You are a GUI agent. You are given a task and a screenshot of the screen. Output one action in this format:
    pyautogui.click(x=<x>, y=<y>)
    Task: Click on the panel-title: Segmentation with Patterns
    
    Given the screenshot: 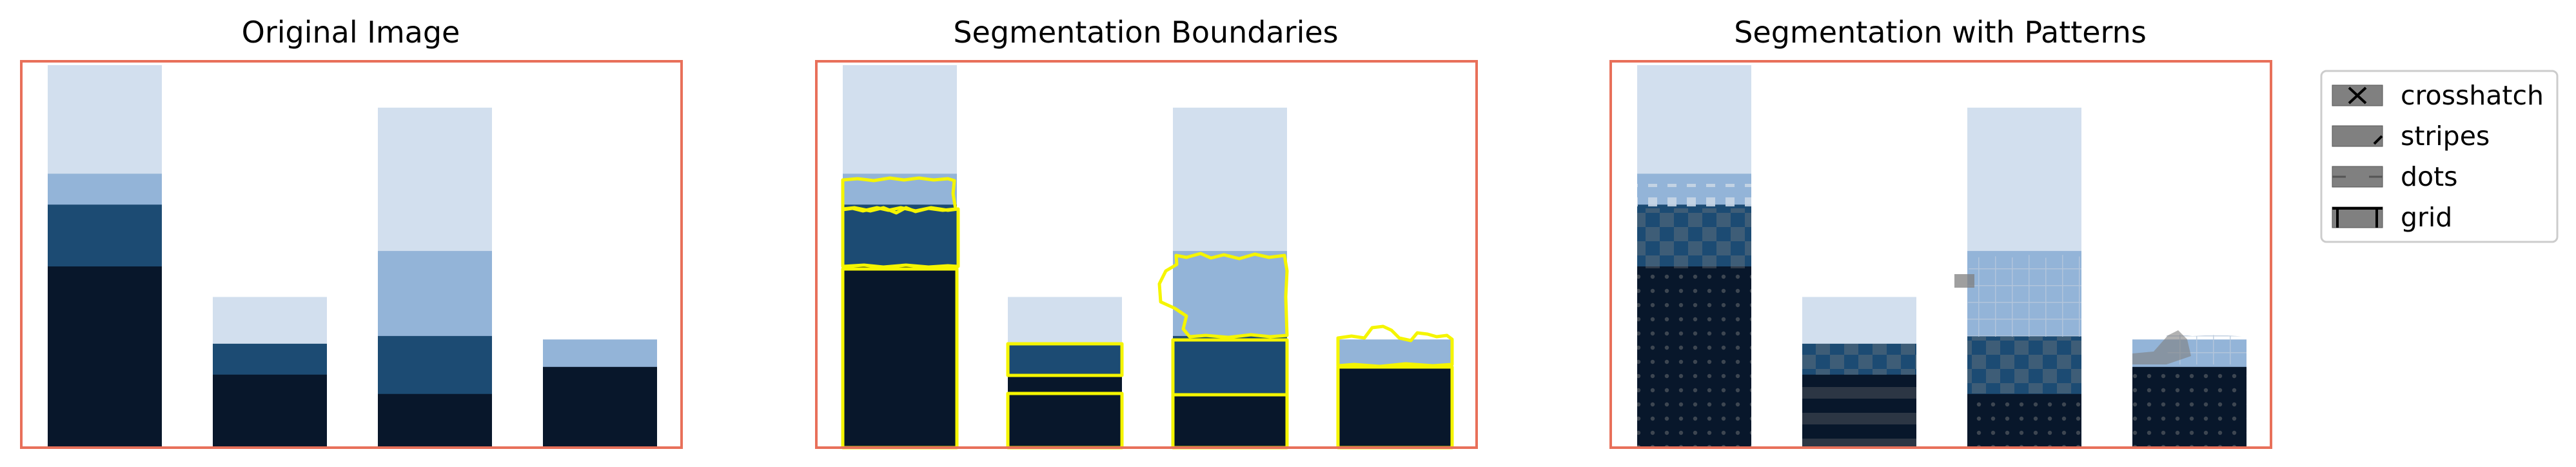 What is the action you would take?
    pyautogui.click(x=1941, y=32)
    